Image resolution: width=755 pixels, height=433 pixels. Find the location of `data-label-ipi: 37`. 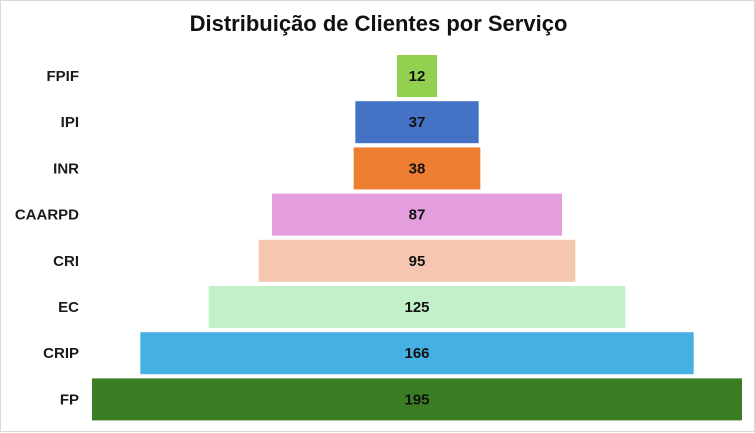

data-label-ipi: 37 is located at coordinates (417, 122).